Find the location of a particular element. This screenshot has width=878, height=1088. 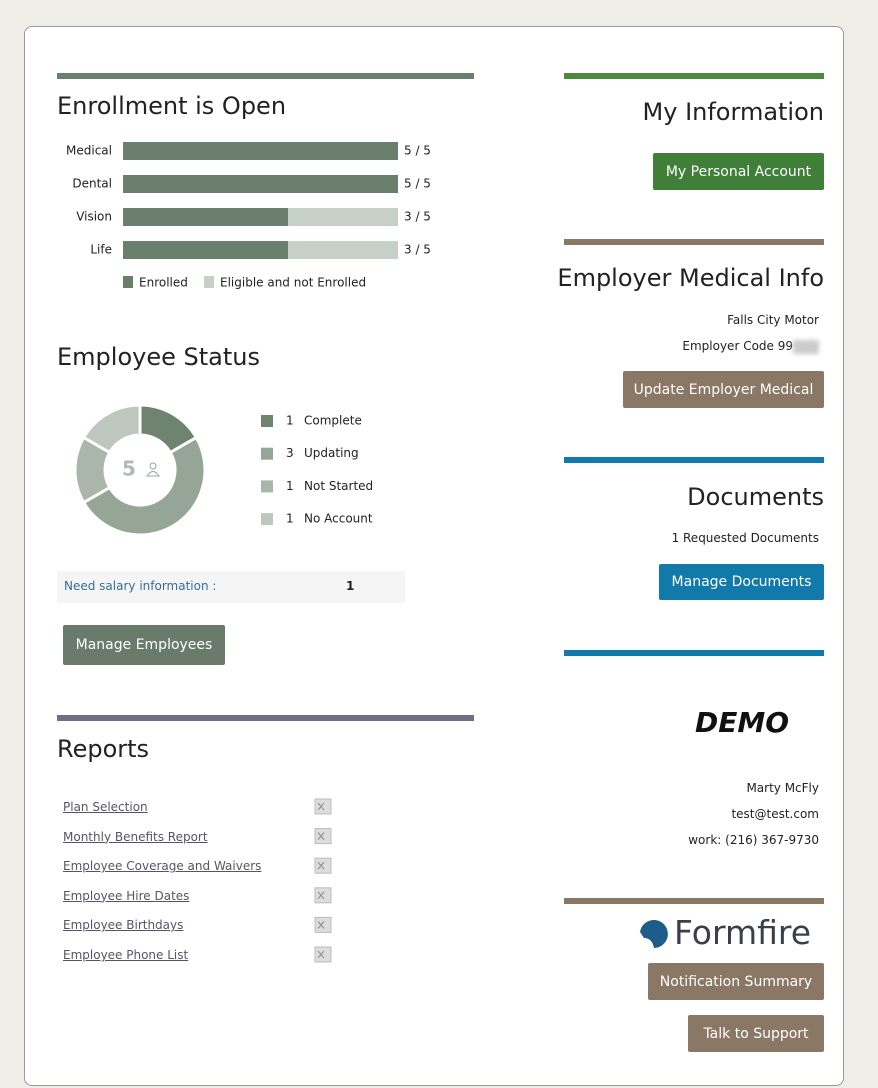

section-title: Documents is located at coordinates (755, 497).